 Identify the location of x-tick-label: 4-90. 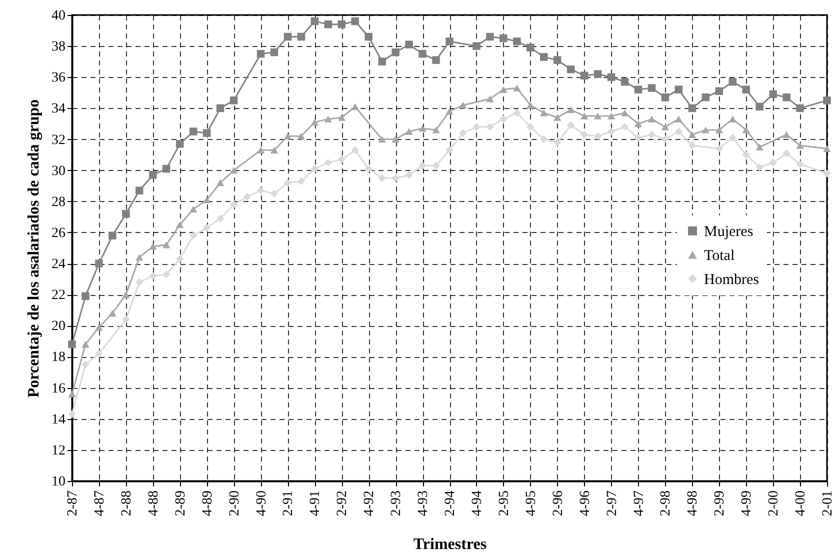
(262, 503).